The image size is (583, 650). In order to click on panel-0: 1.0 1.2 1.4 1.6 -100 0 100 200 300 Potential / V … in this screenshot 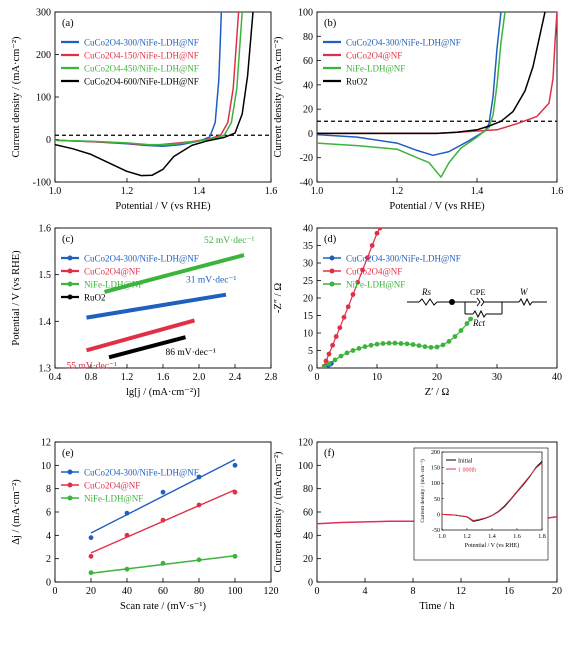, I will do `click(144, 110)`.